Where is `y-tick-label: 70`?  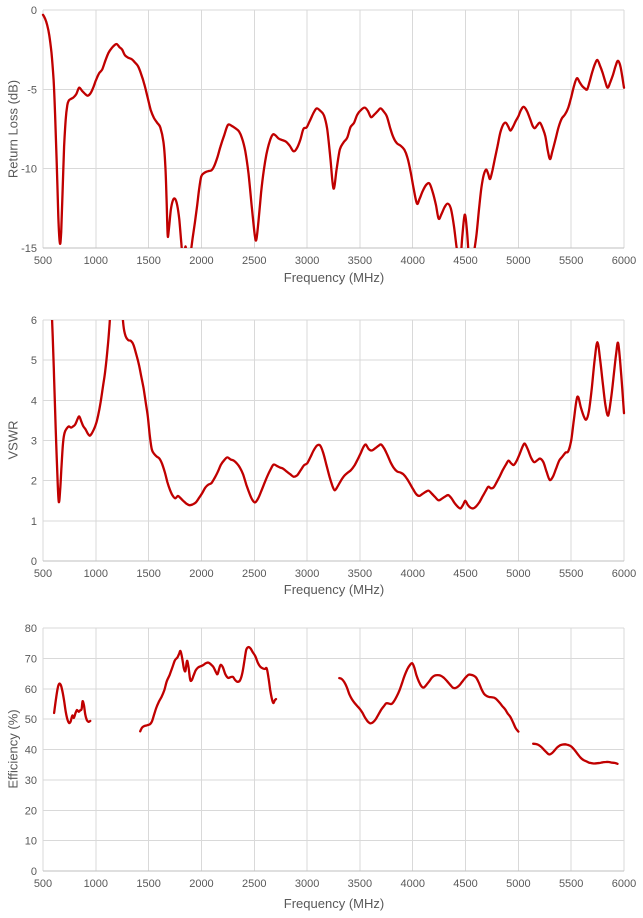 y-tick-label: 70 is located at coordinates (31, 659).